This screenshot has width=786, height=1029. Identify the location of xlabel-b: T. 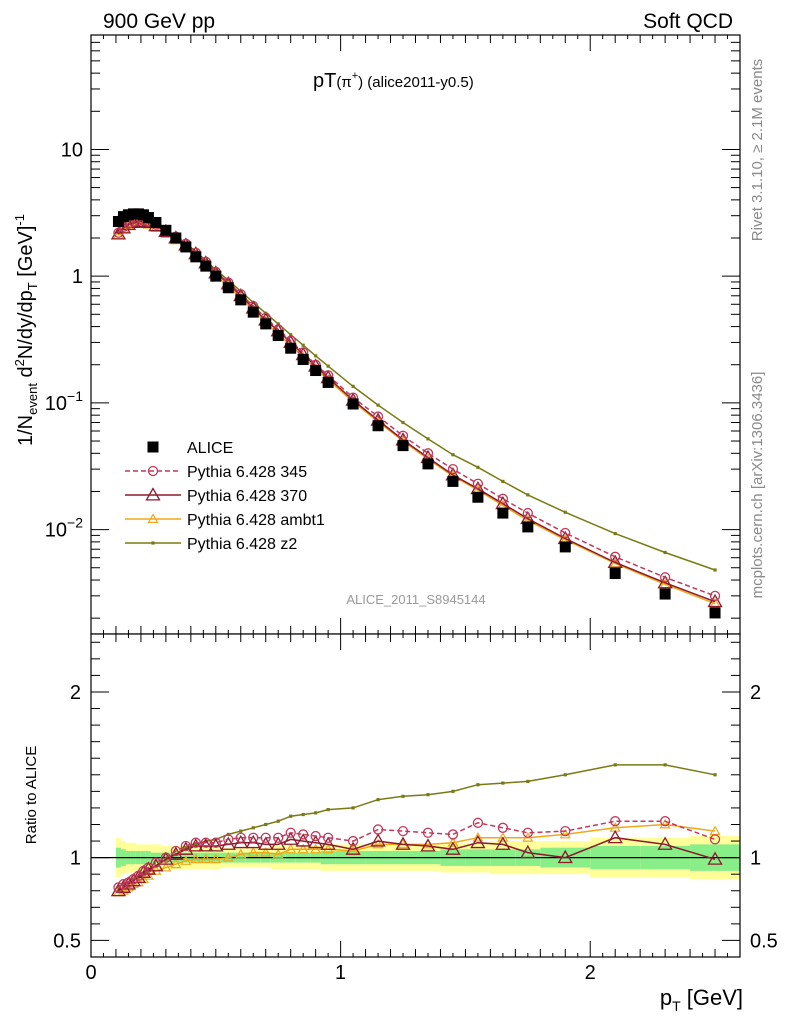
(676, 1006).